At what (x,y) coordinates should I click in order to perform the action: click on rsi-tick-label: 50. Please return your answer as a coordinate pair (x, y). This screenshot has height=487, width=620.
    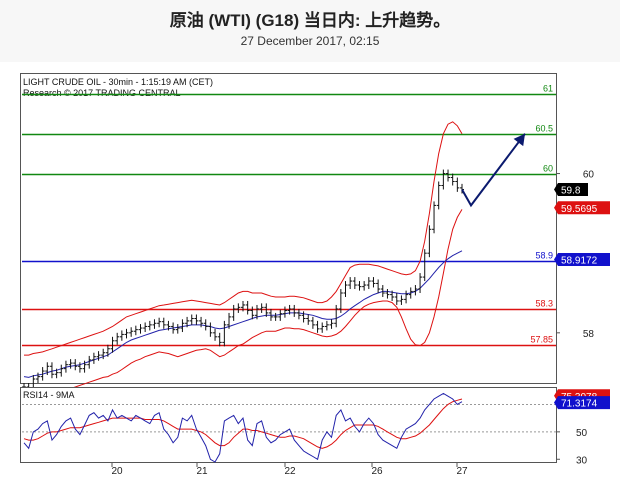
    Looking at the image, I should click on (582, 433).